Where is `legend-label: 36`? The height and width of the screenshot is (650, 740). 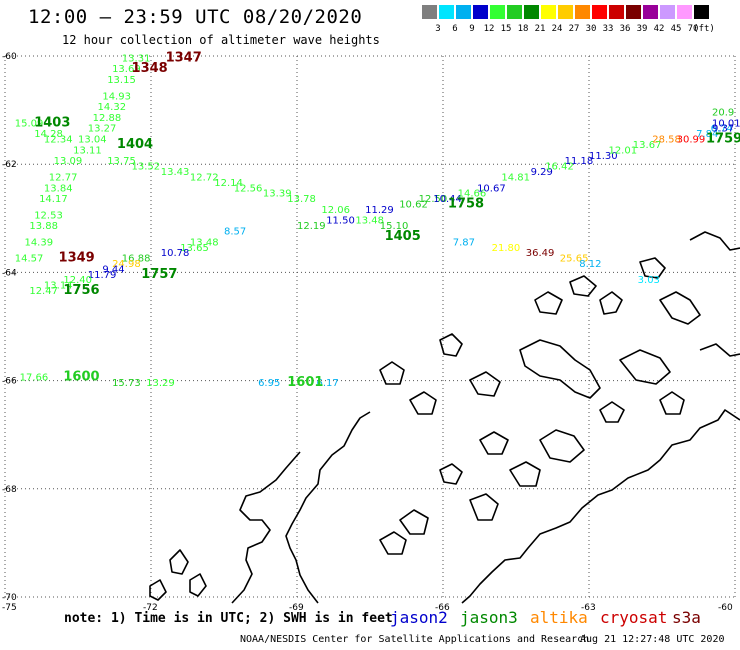 legend-label: 36 is located at coordinates (625, 29).